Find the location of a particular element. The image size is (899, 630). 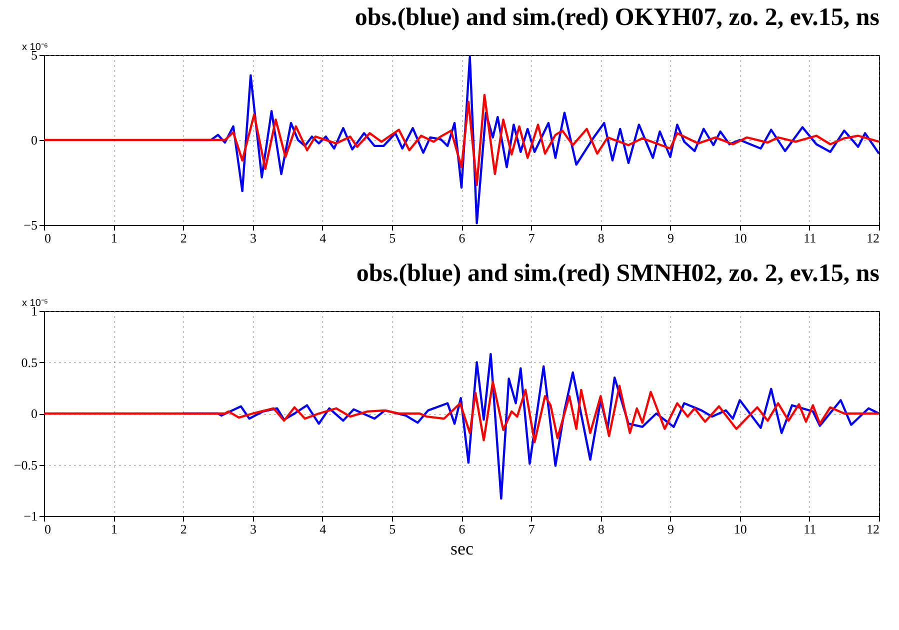

y-tick-label: −5 is located at coordinates (31, 225).